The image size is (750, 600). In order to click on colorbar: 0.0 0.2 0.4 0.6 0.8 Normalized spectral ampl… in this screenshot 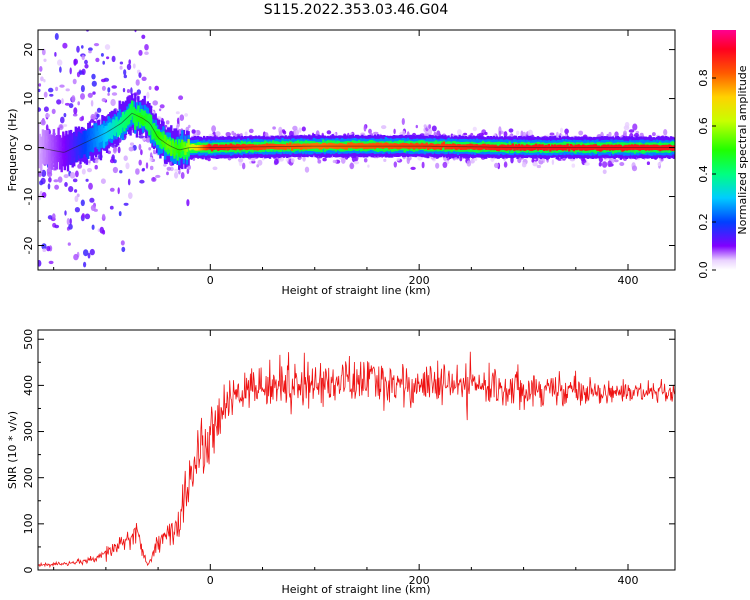, I will do `click(723, 154)`.